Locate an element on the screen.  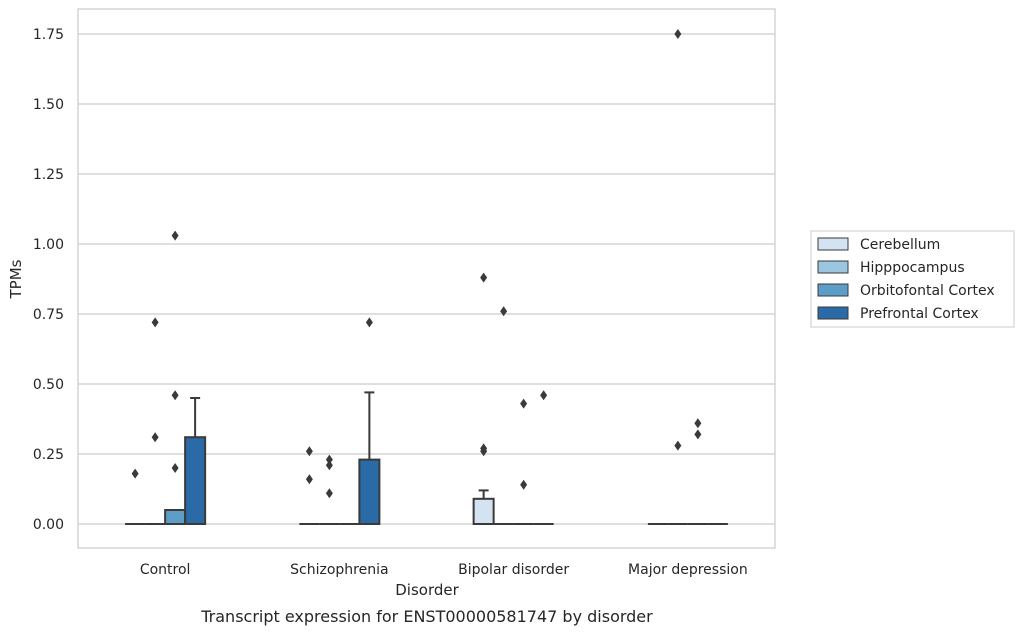
legend-item: Hipppocampus is located at coordinates (891, 268).